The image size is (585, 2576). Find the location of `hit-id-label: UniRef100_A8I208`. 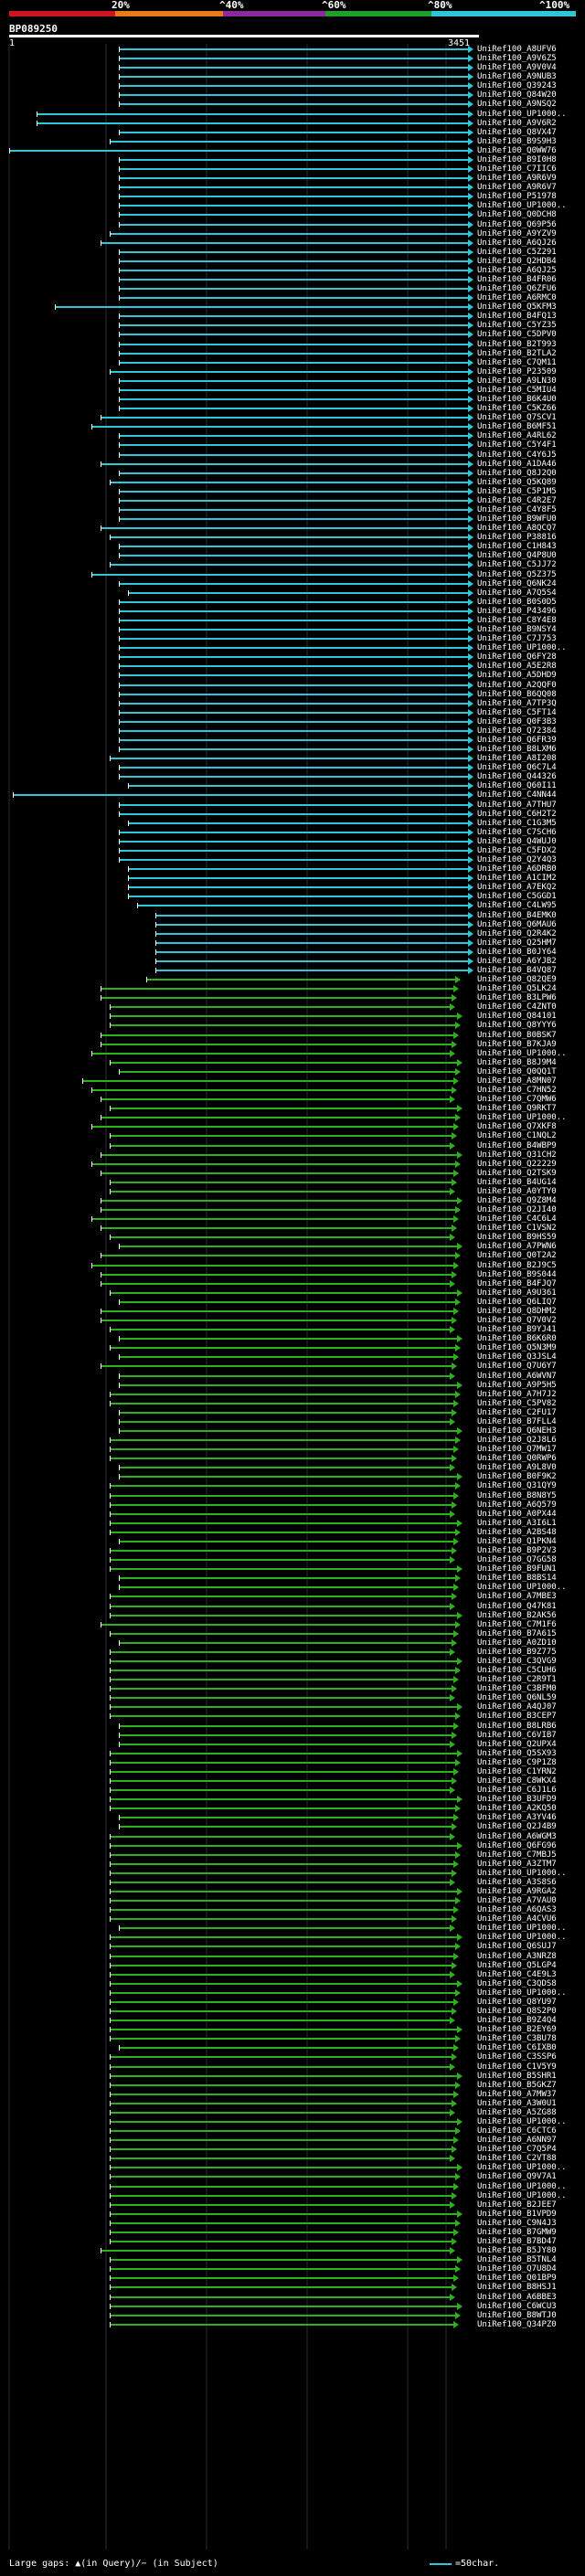

hit-id-label: UniRef100_A8I208 is located at coordinates (517, 759).